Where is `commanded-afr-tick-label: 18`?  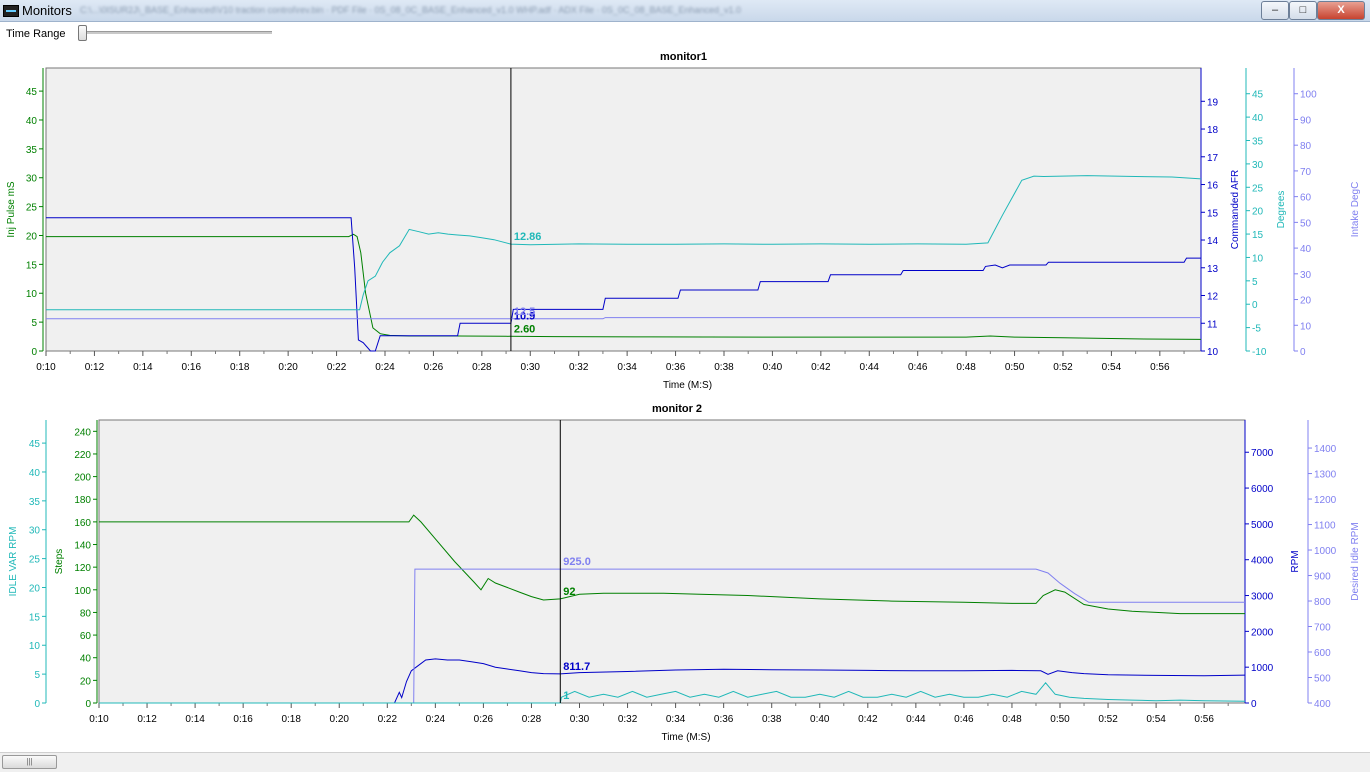
commanded-afr-tick-label: 18 is located at coordinates (1213, 130).